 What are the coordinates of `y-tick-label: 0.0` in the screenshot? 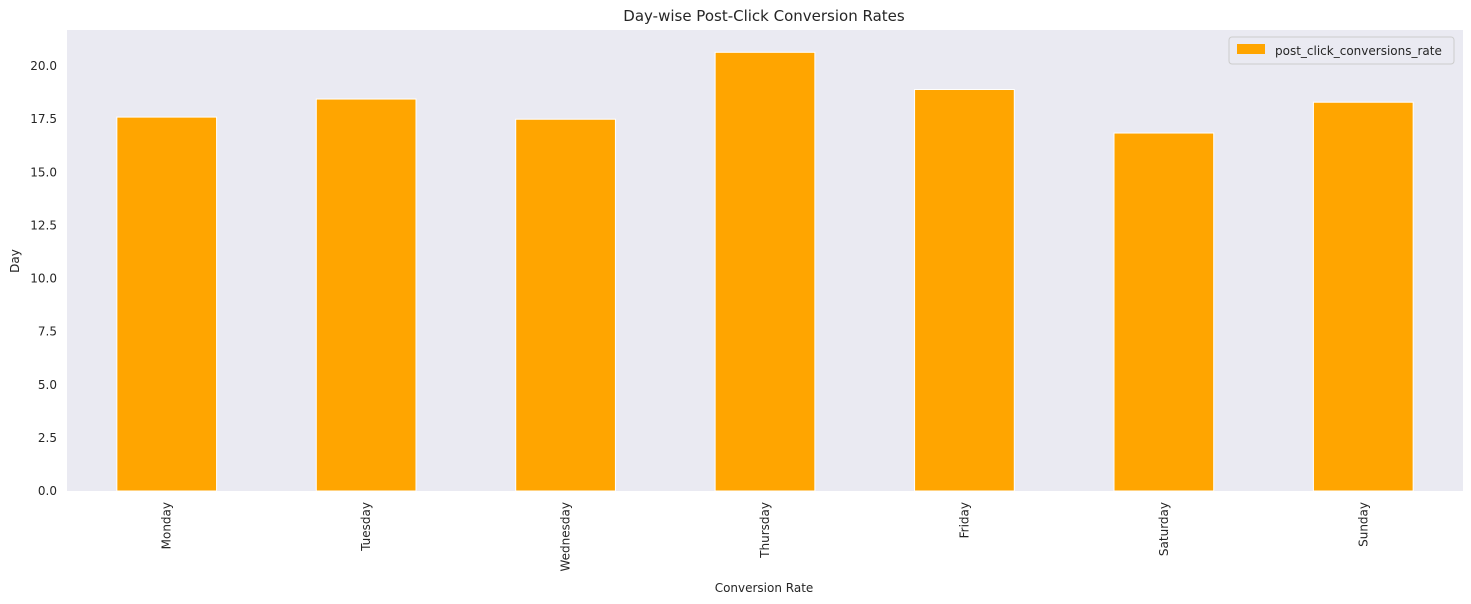 It's located at (47, 491).